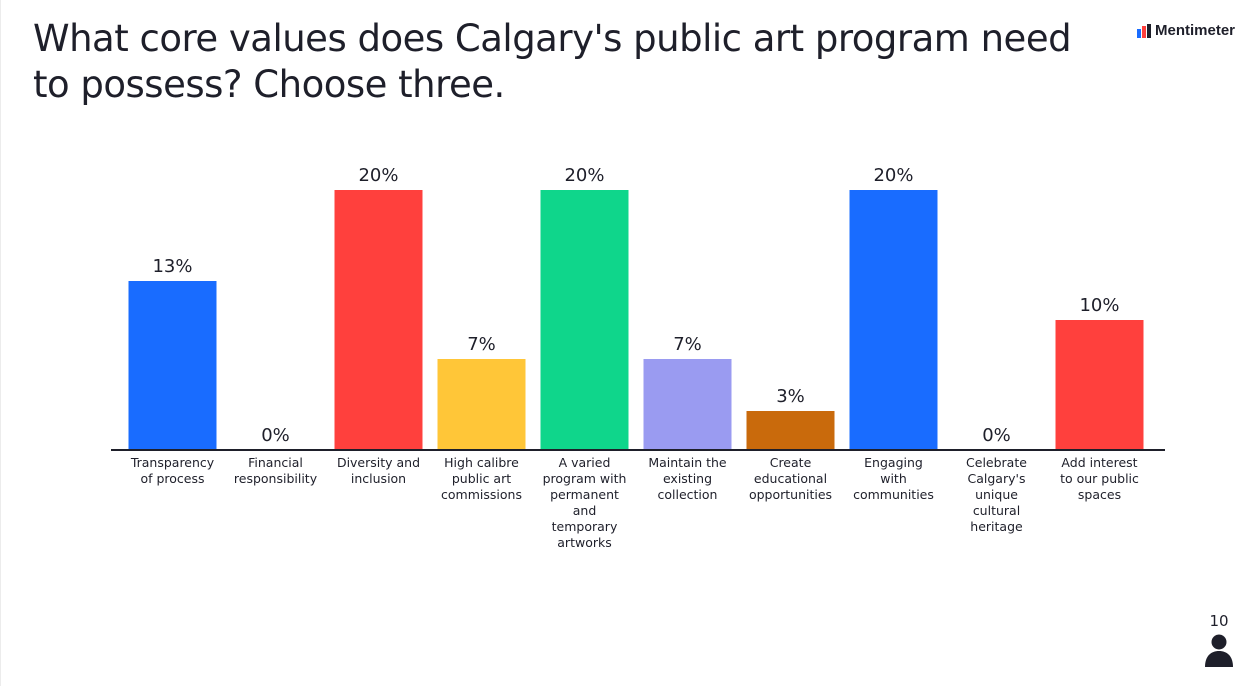  What do you see at coordinates (378, 470) in the screenshot?
I see `category-label: Diversity and inclusion` at bounding box center [378, 470].